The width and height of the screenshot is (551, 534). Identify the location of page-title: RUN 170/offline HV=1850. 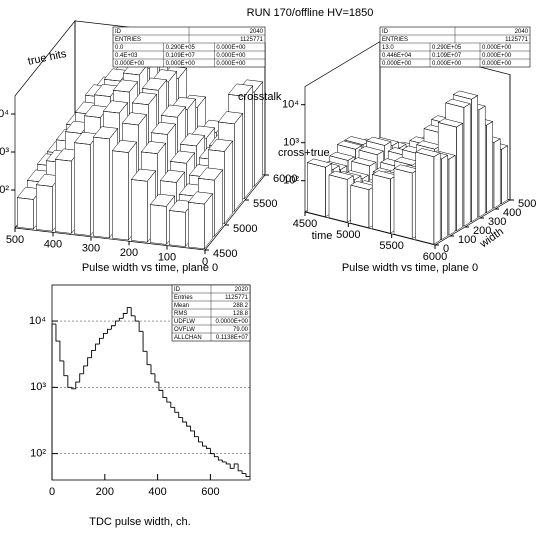
(310, 13).